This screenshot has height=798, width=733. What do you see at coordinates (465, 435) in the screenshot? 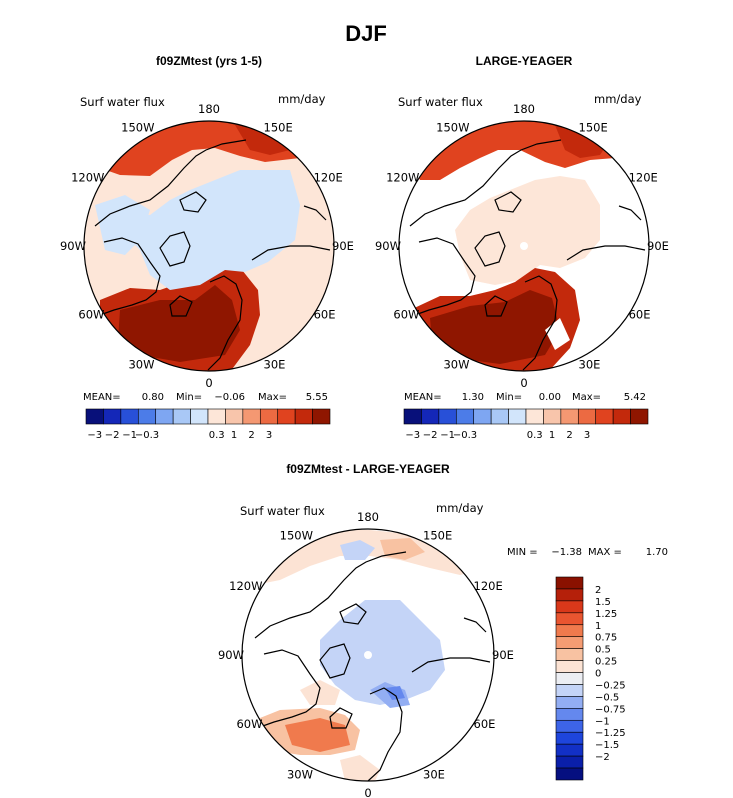
I see `panel2-colorbar-tick: −0.3` at bounding box center [465, 435].